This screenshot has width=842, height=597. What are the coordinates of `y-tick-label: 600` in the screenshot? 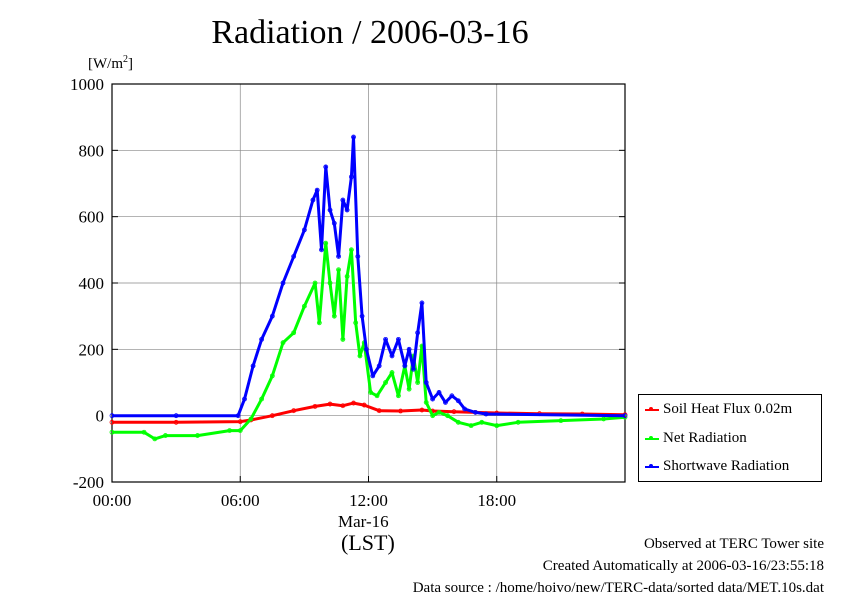 It's located at (92, 217).